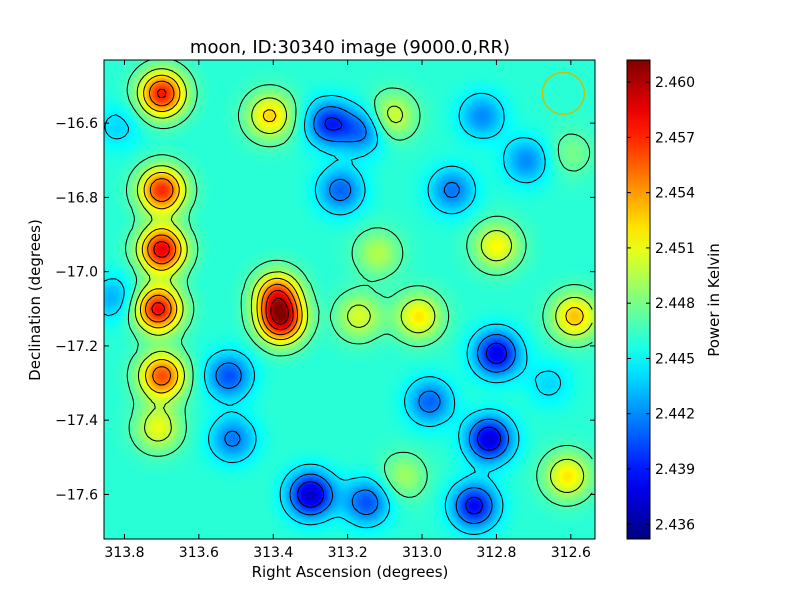 This screenshot has width=800, height=600. I want to click on y-tick-label: −16.6, so click(76, 124).